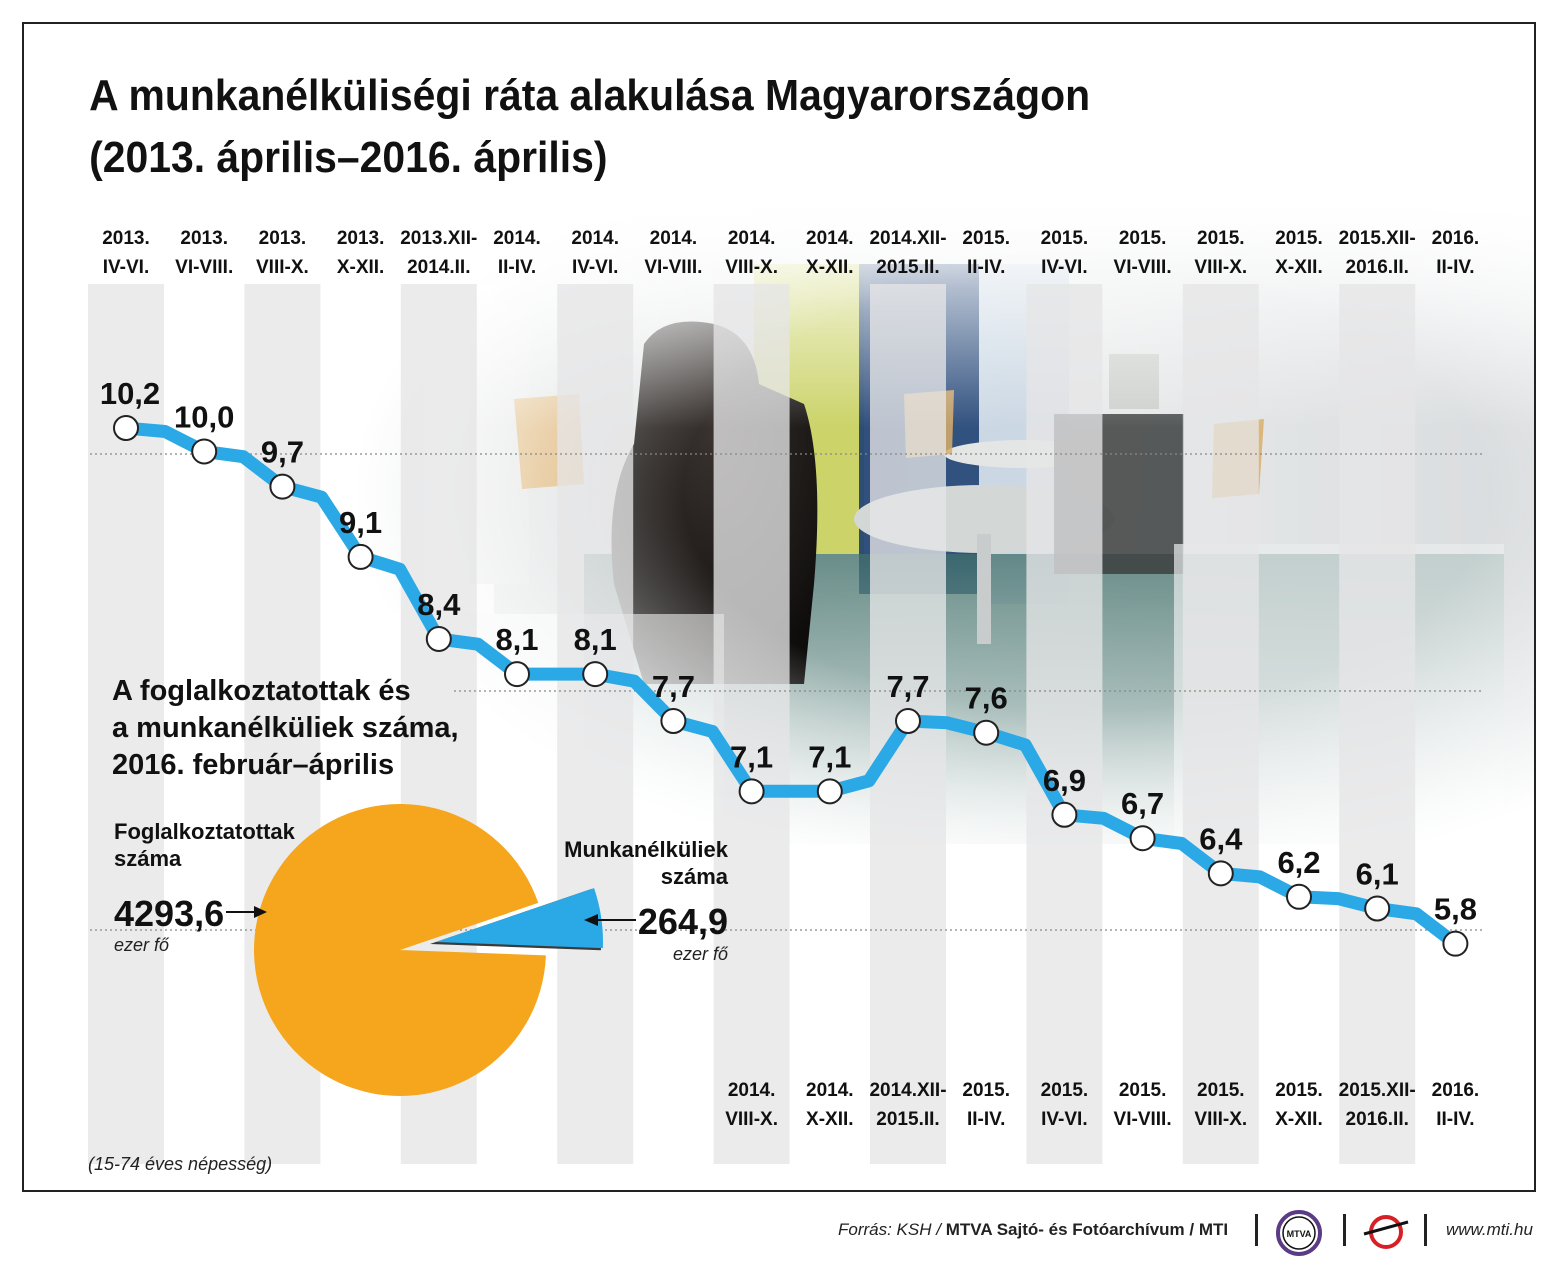 Image resolution: width=1564 pixels, height=1264 pixels. What do you see at coordinates (1386, 1232) in the screenshot?
I see `mti-logo-icon` at bounding box center [1386, 1232].